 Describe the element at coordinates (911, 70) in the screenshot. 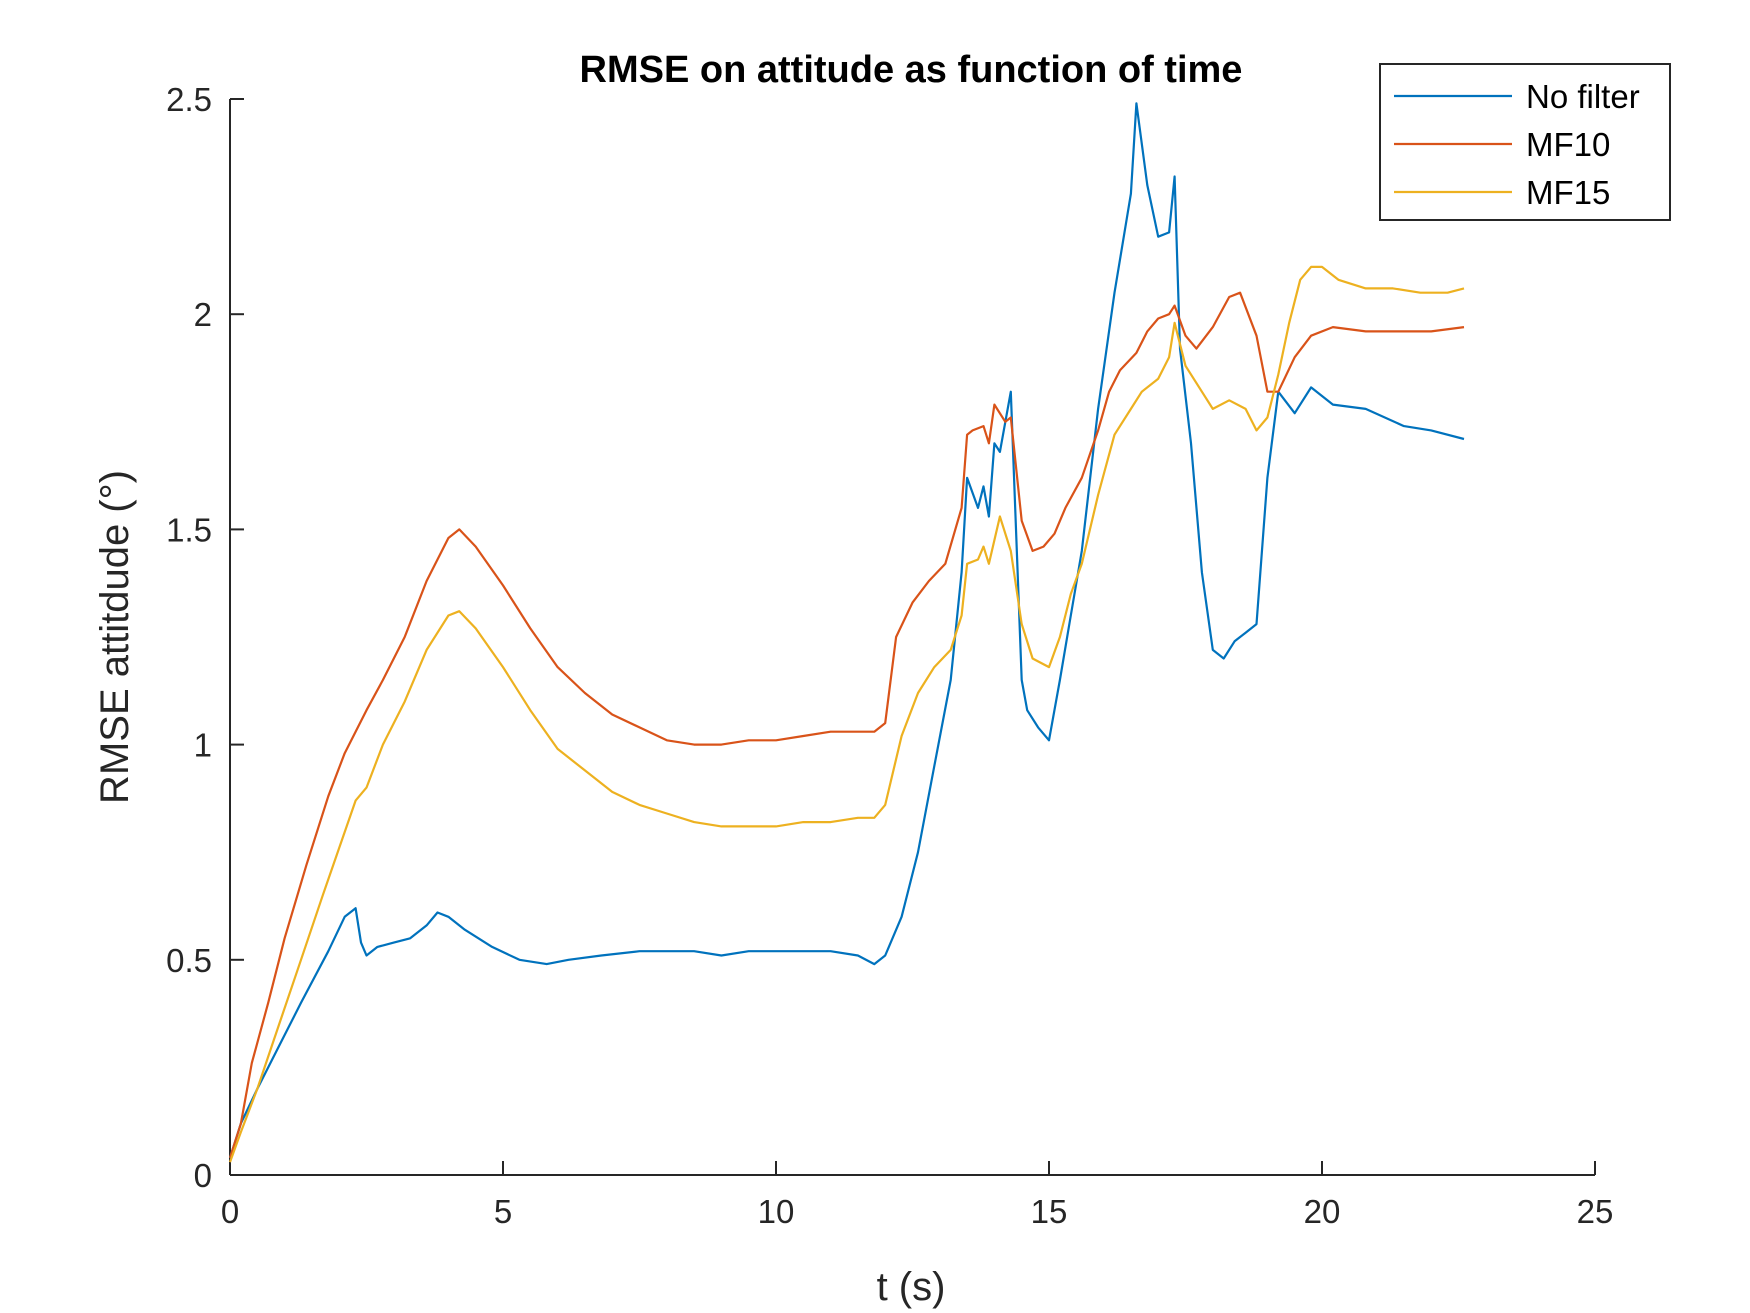

I see `chart-title: RMSE on attitude as function of time` at that location.